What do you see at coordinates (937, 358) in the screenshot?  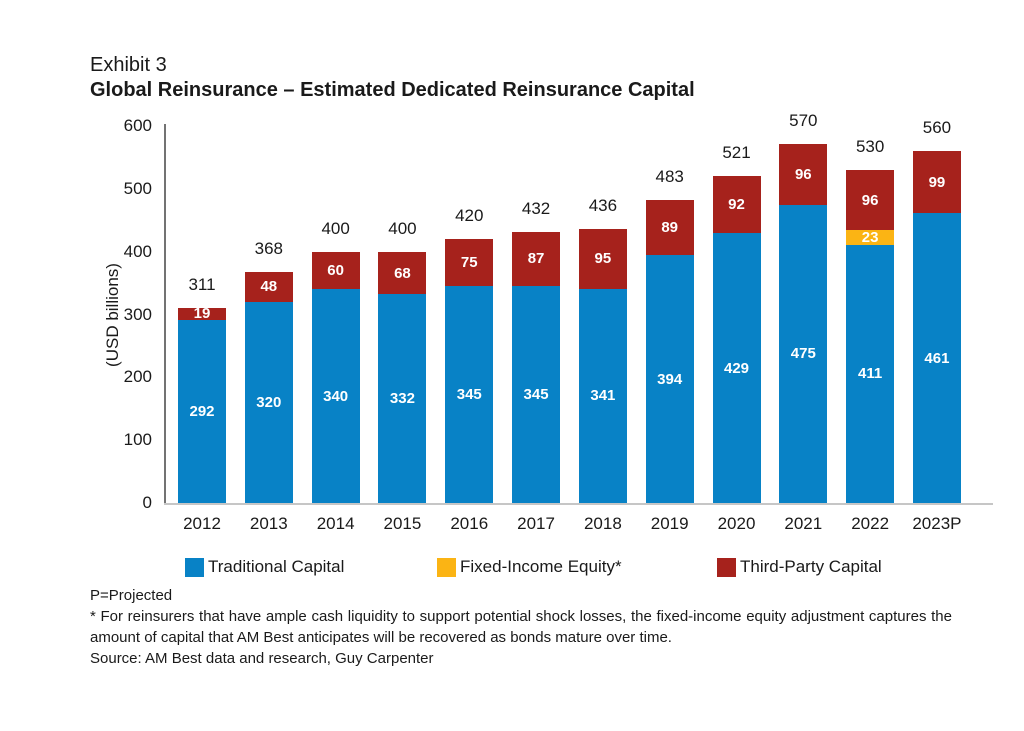 I see `bar-segment-value: 461` at bounding box center [937, 358].